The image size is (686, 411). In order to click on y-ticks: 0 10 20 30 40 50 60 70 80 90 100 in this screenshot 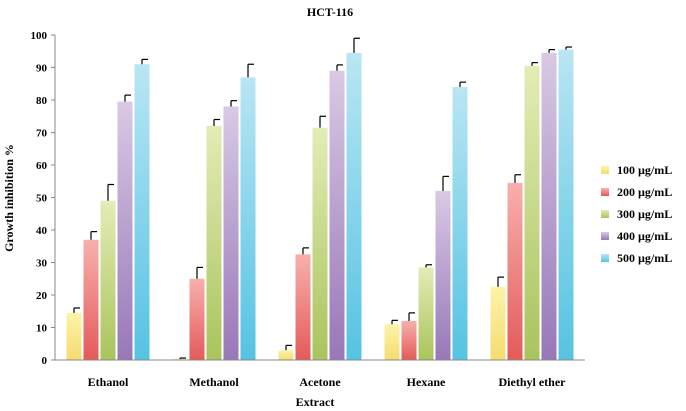, I will do `click(43, 198)`.